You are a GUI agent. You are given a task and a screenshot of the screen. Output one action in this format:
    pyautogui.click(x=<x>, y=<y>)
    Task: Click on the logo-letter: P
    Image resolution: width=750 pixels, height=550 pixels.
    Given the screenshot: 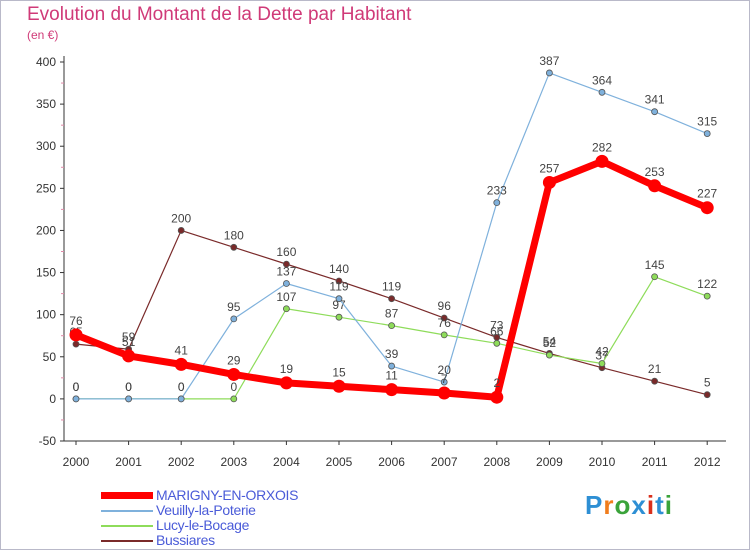 What is the action you would take?
    pyautogui.click(x=594, y=505)
    